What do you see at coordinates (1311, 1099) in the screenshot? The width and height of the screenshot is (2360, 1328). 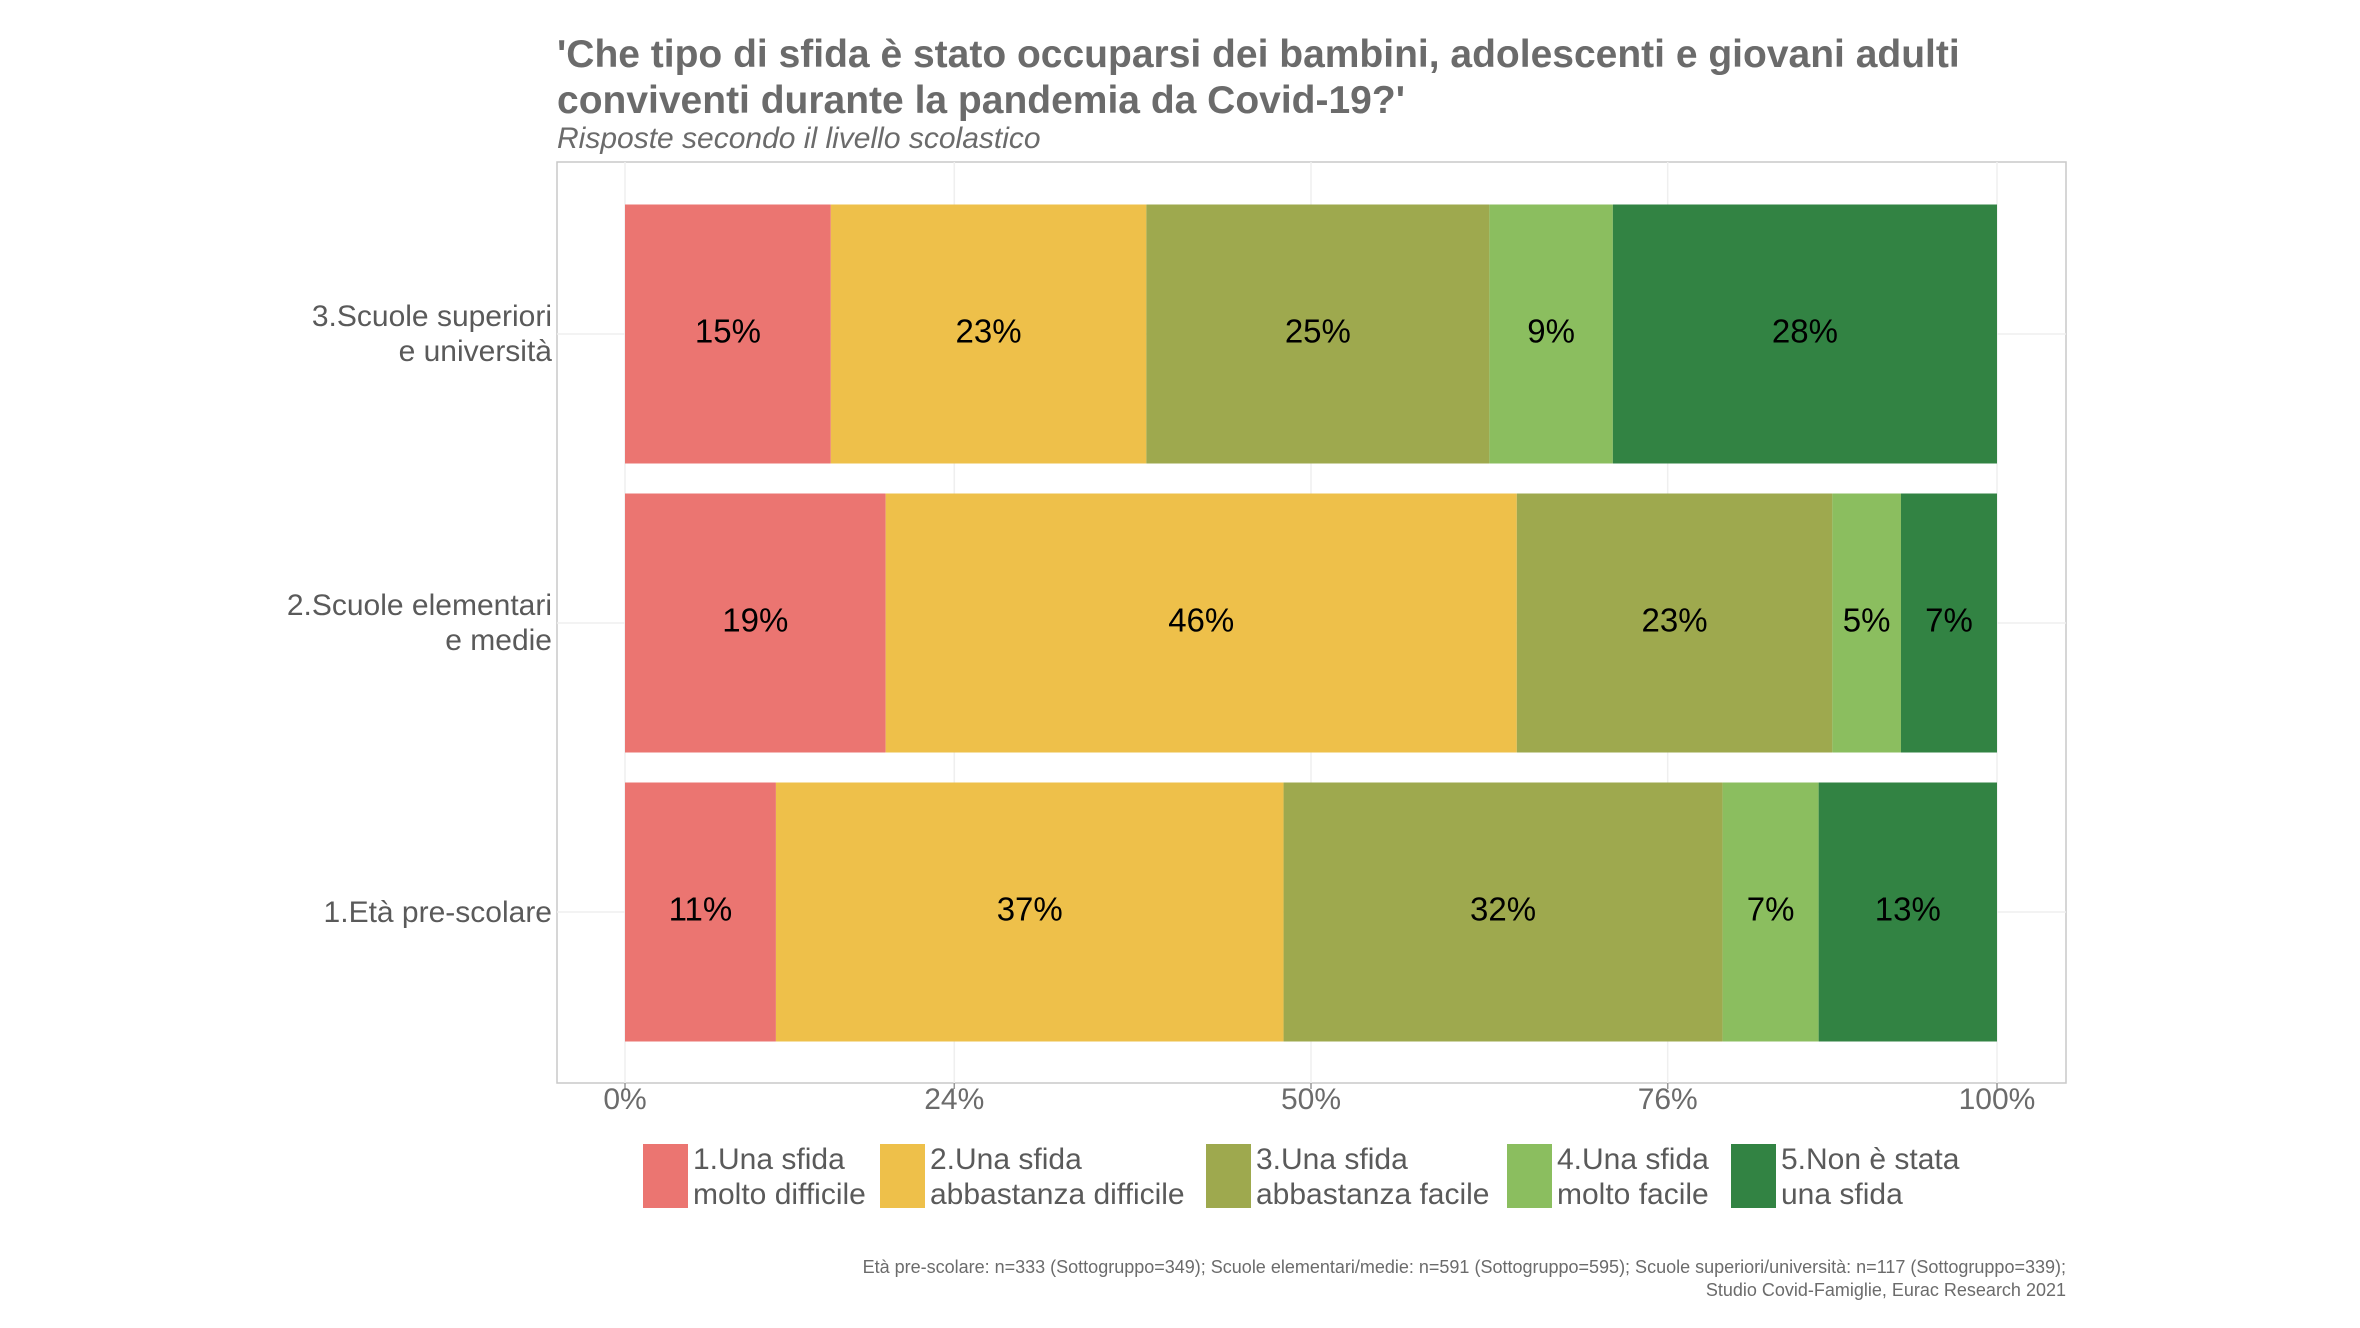 I see `x-tick-label: 50%` at bounding box center [1311, 1099].